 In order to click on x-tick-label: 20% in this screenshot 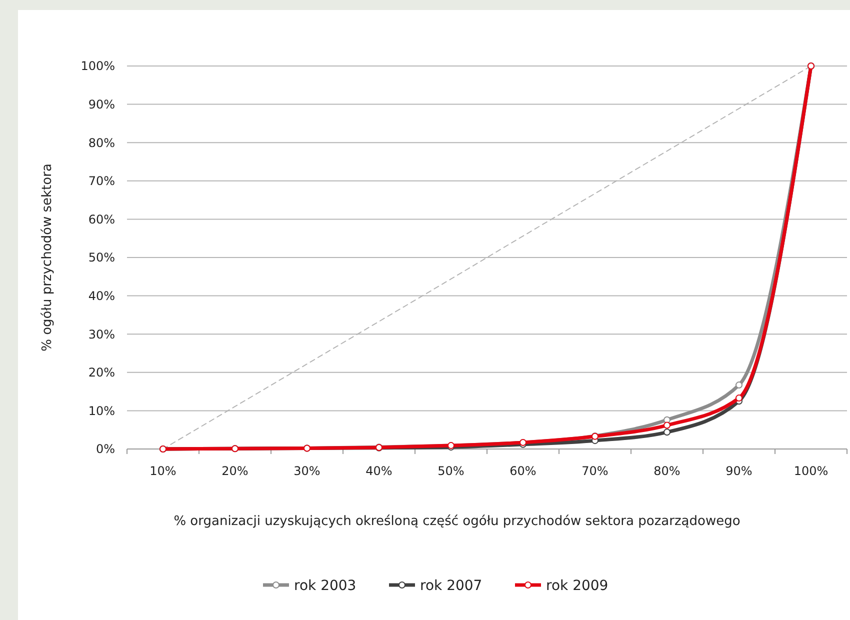, I will do `click(235, 471)`.